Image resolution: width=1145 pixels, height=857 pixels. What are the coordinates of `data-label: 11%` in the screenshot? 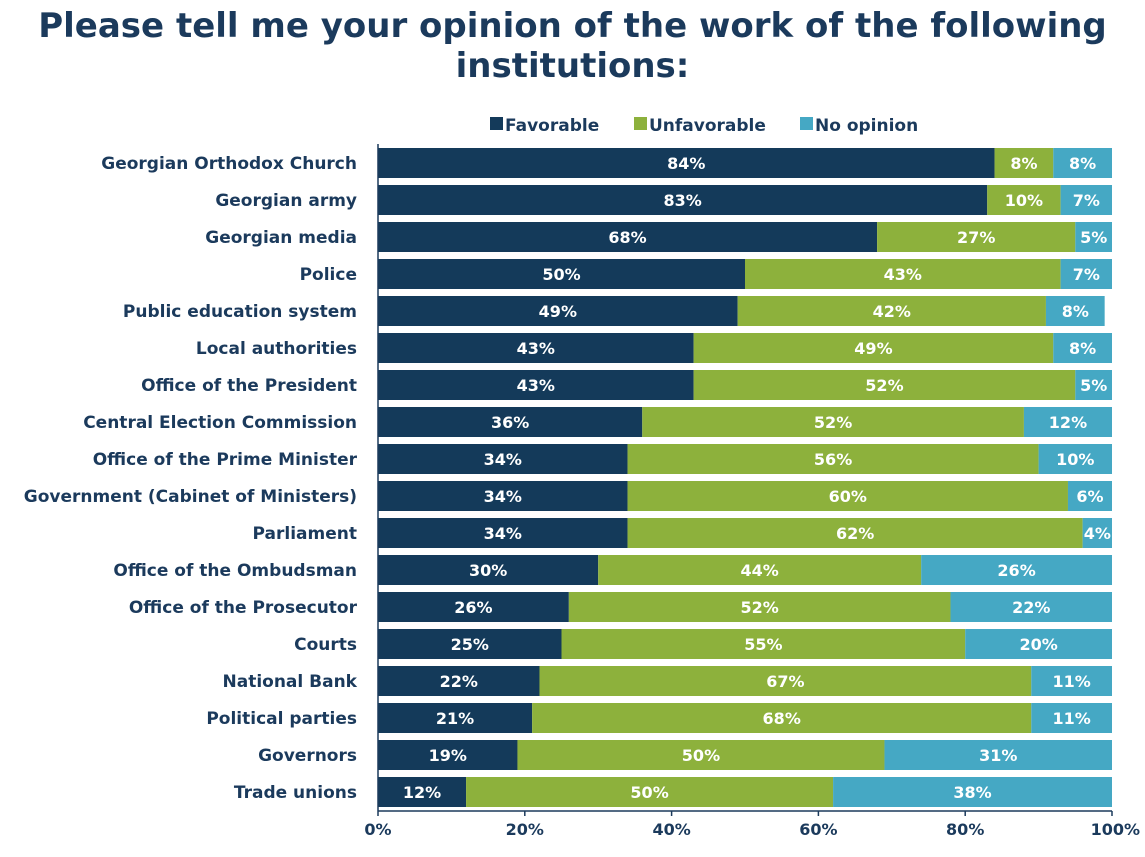 It's located at (1071, 681).